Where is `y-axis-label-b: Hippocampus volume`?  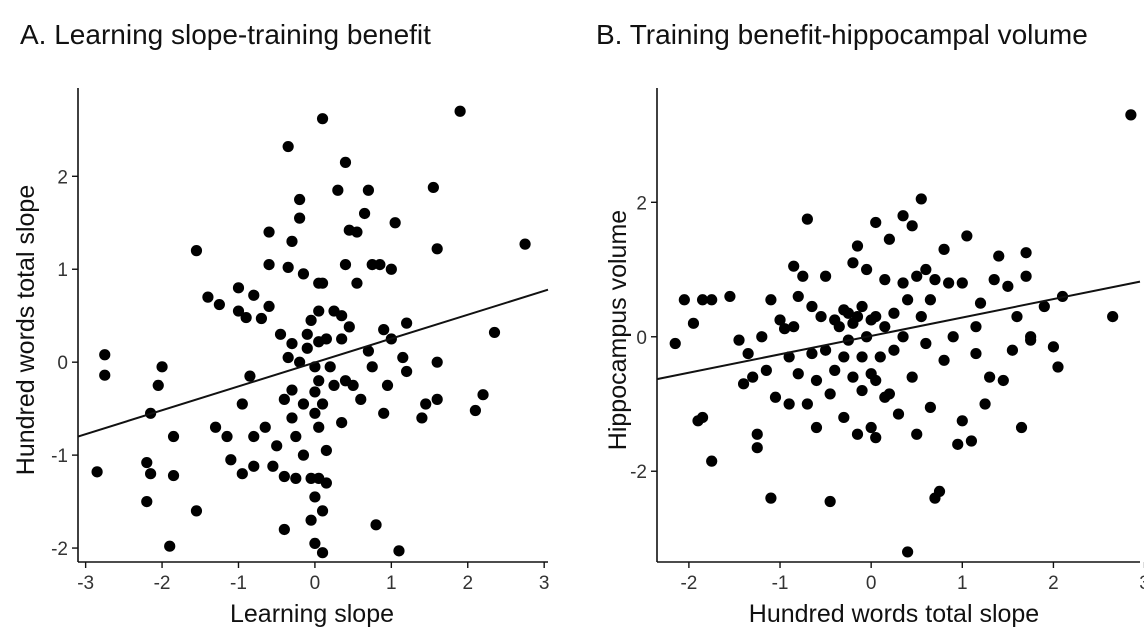
y-axis-label-b: Hippocampus volume is located at coordinates (618, 330).